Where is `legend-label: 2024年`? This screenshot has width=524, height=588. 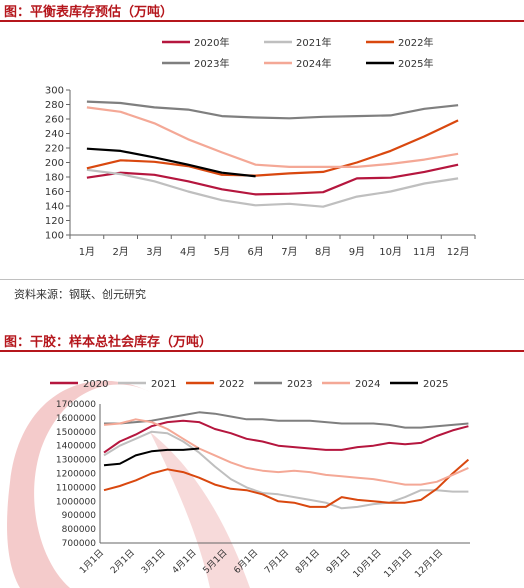
legend-label: 2024年 is located at coordinates (313, 63).